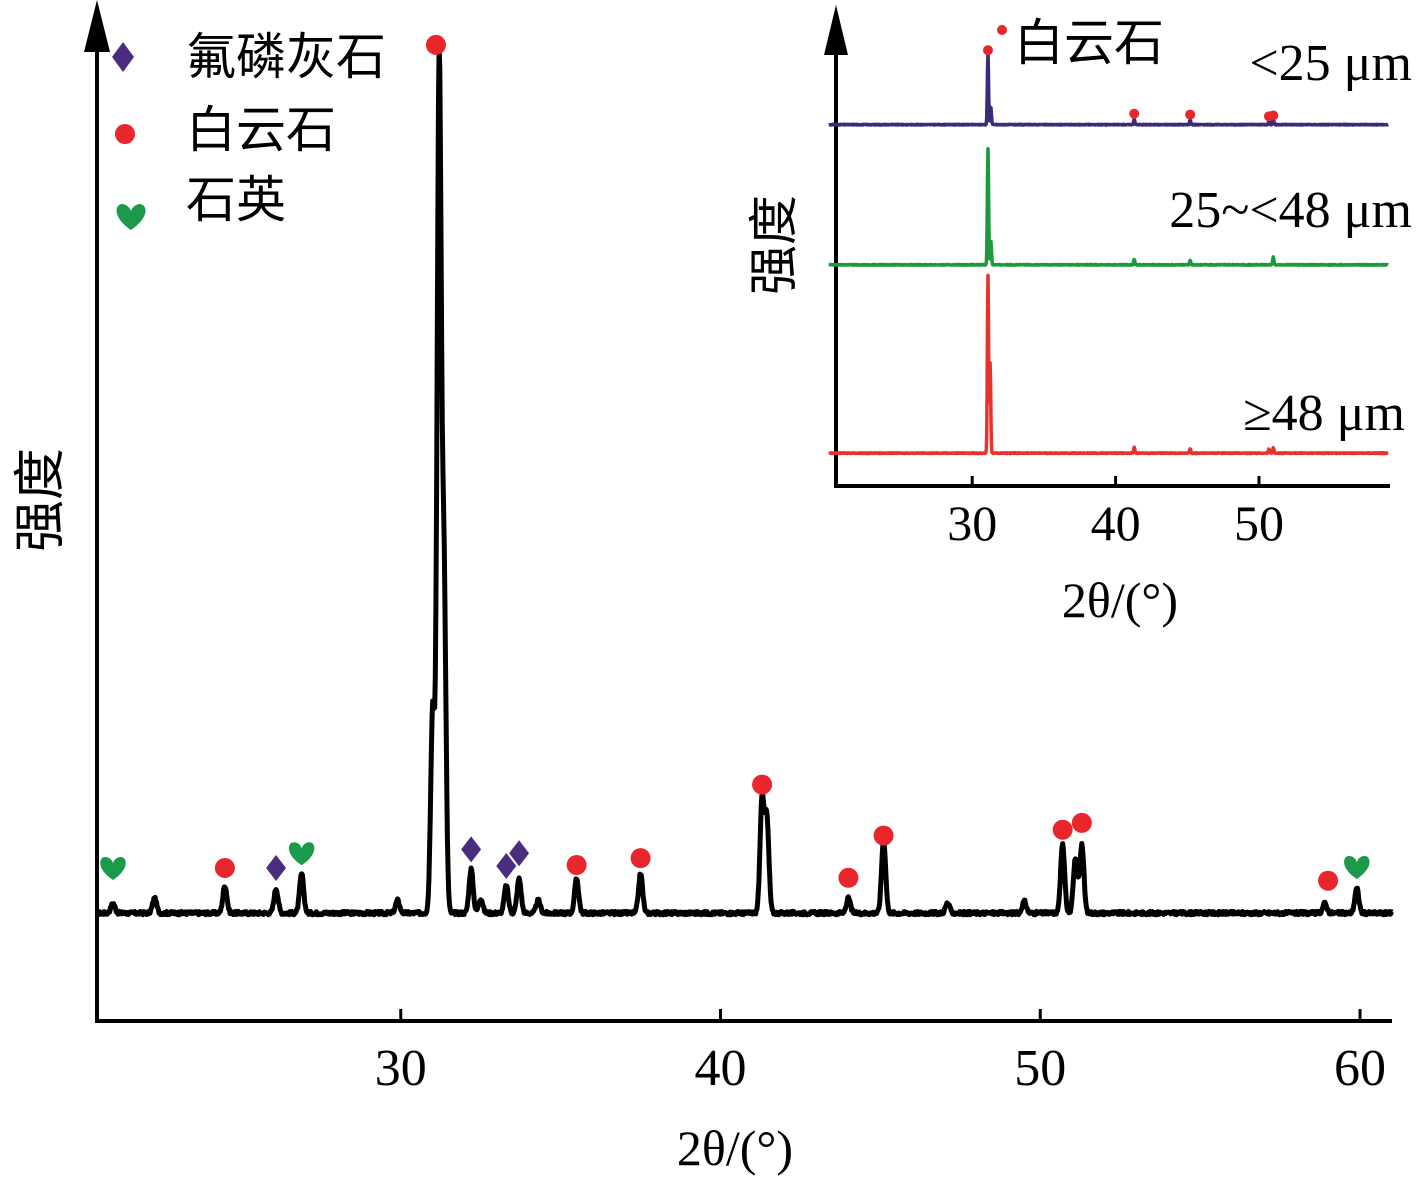 The image size is (1417, 1181). What do you see at coordinates (401, 1068) in the screenshot?
I see `x-tick-label: 30` at bounding box center [401, 1068].